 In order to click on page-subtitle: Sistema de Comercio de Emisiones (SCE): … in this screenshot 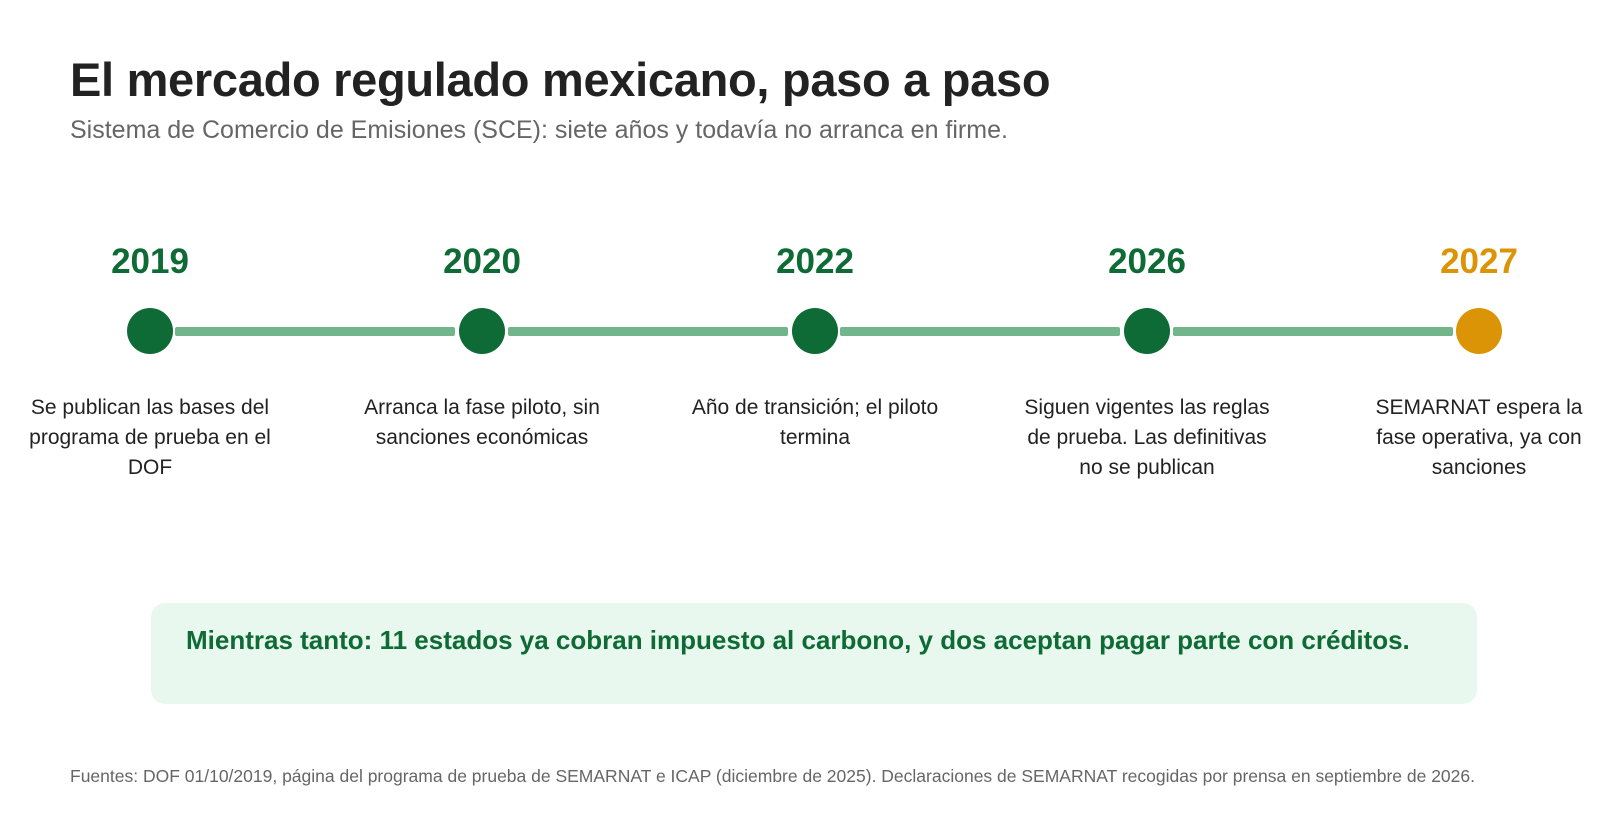, I will do `click(539, 130)`.